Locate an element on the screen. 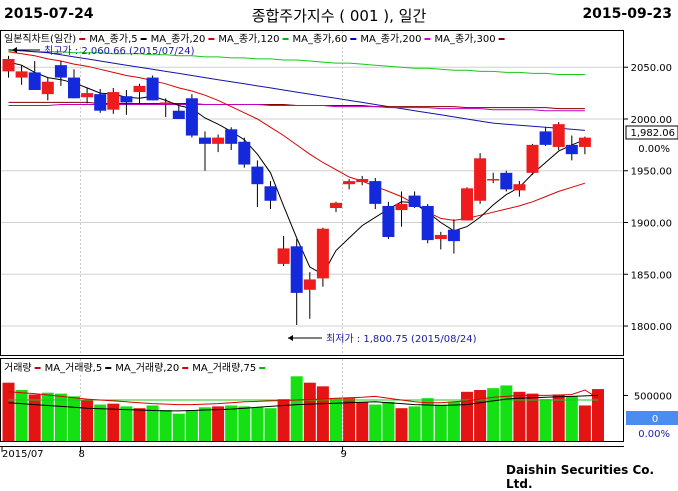 This screenshot has width=678, height=491. legend-label: MA_종가,200 is located at coordinates (390, 39).